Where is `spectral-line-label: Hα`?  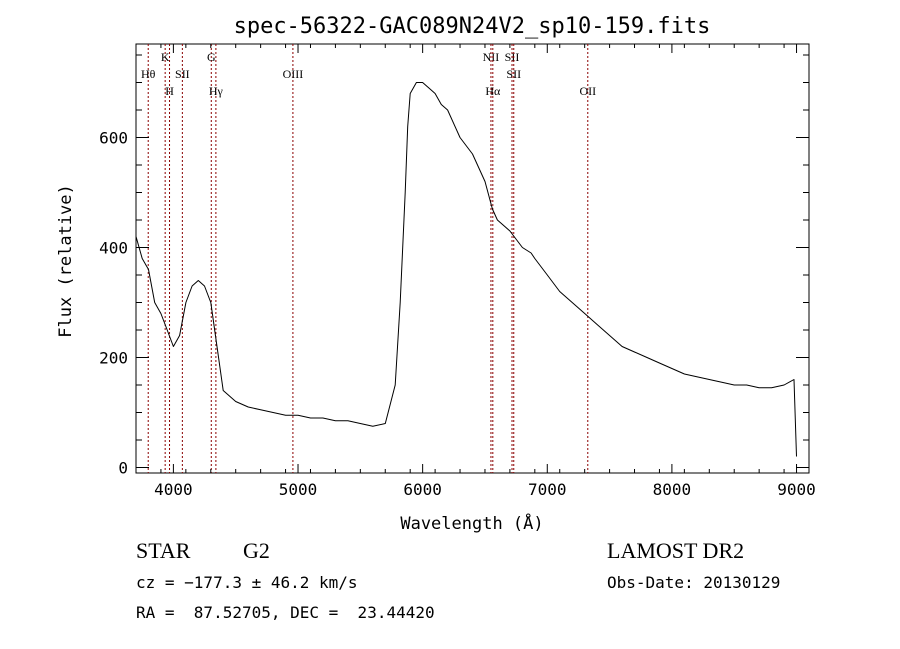
spectral-line-label: Hα is located at coordinates (493, 91).